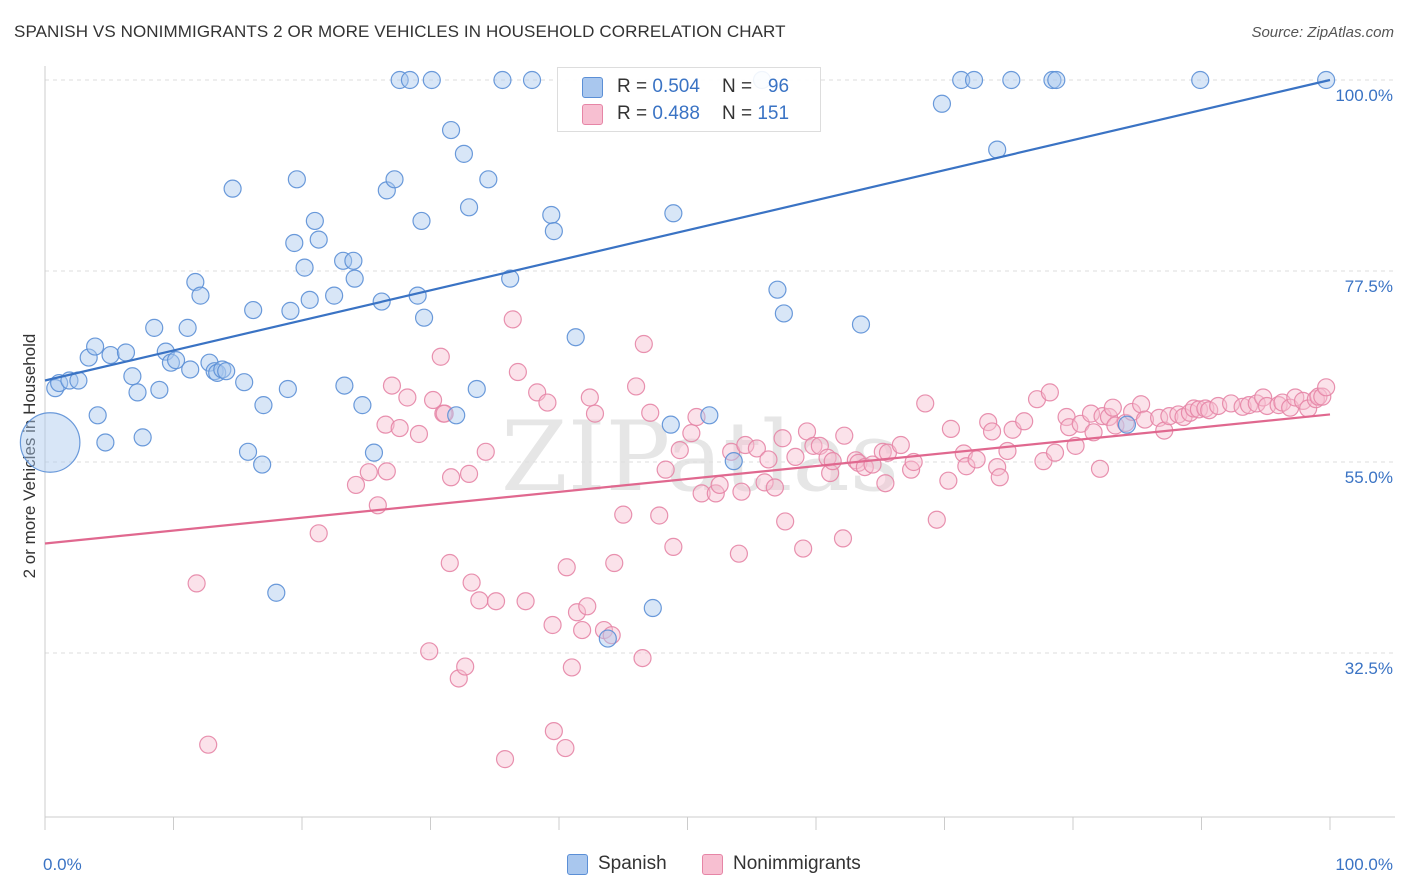  I want to click on stats-box: R = 0.504 N = 96 R = 0.488 N = 151, so click(689, 99).